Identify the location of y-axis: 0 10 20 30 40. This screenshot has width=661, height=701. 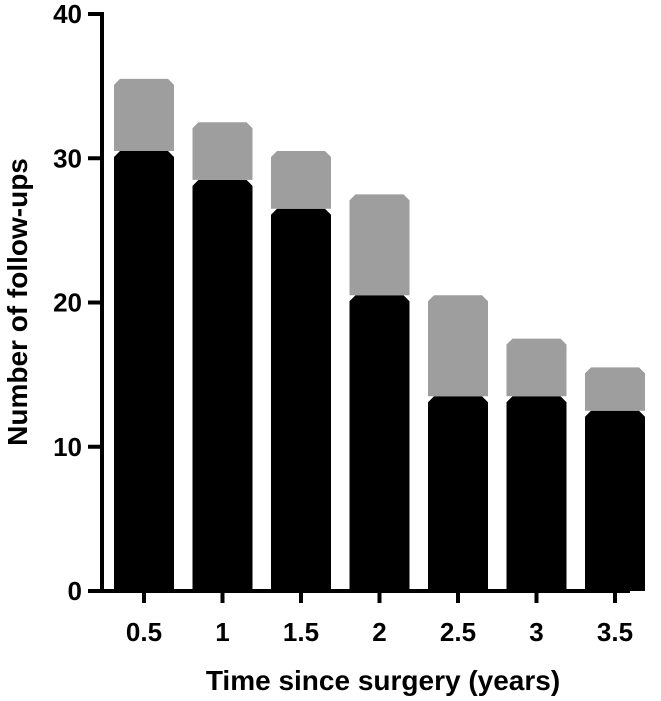
(78, 303).